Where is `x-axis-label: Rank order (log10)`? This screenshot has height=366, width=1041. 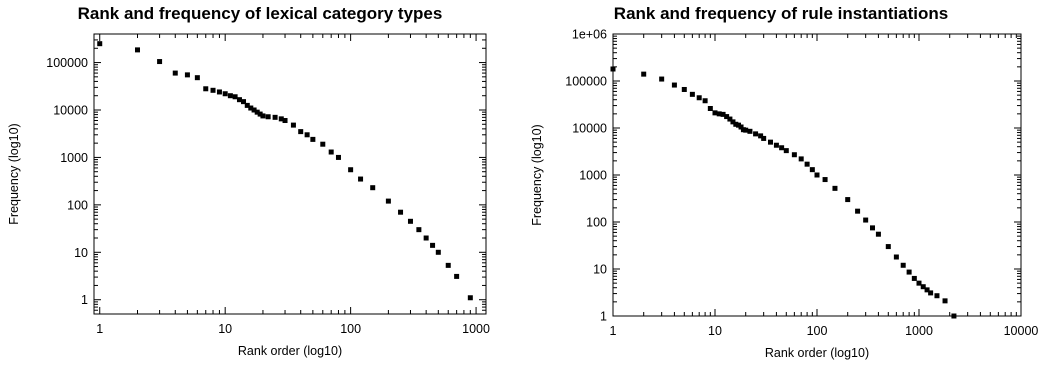 x-axis-label: Rank order (log10) is located at coordinates (290, 351).